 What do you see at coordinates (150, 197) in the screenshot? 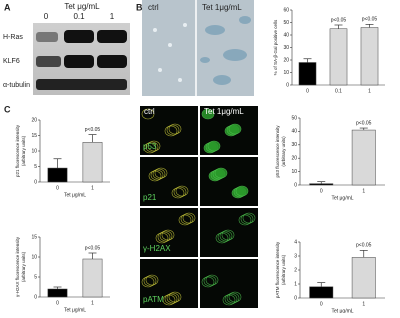
I see `image-row-label: p21` at bounding box center [150, 197].